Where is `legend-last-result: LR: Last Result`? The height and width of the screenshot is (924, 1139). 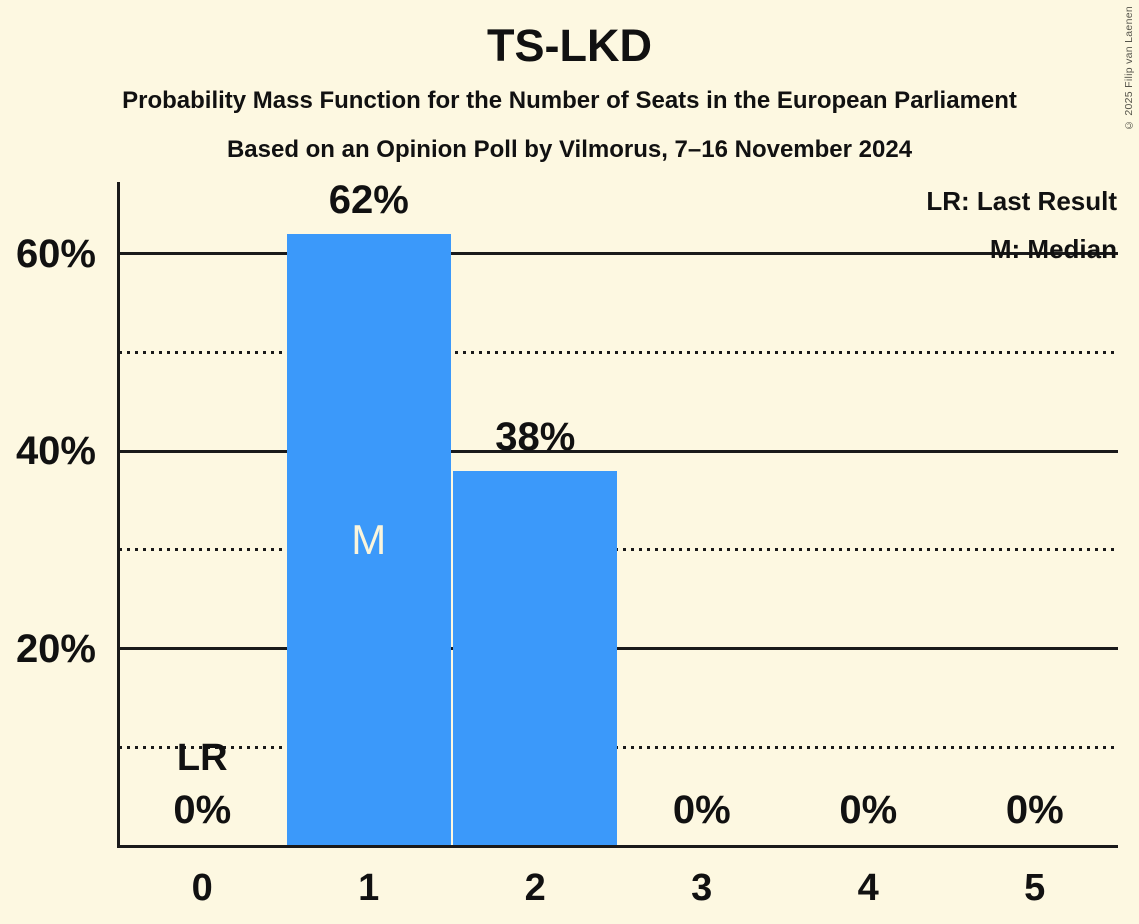 legend-last-result: LR: Last Result is located at coordinates (1021, 201).